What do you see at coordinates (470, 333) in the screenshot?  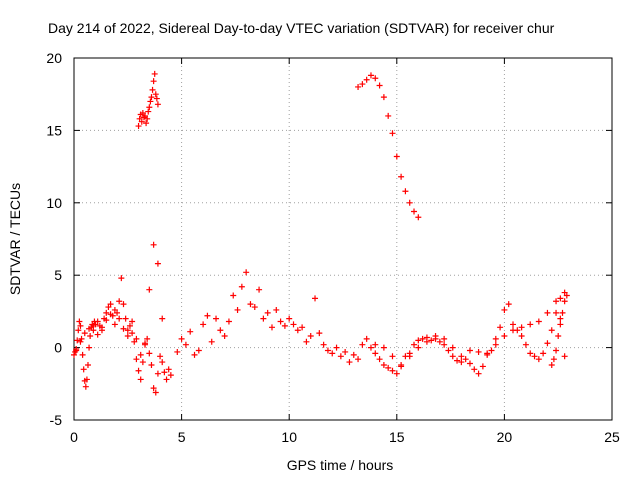 I see `series-mid-low-alt` at bounding box center [470, 333].